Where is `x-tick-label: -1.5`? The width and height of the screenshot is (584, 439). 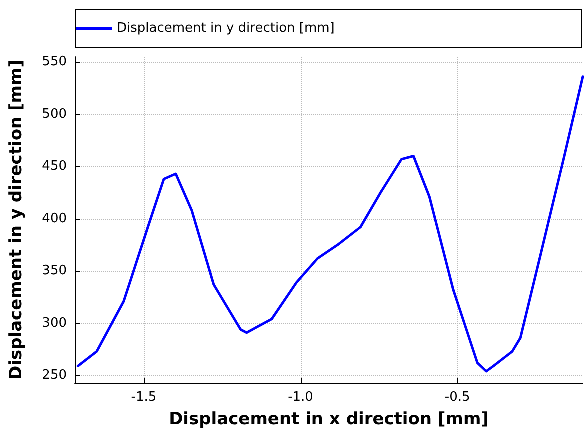 x-tick-label: -1.5 is located at coordinates (144, 397).